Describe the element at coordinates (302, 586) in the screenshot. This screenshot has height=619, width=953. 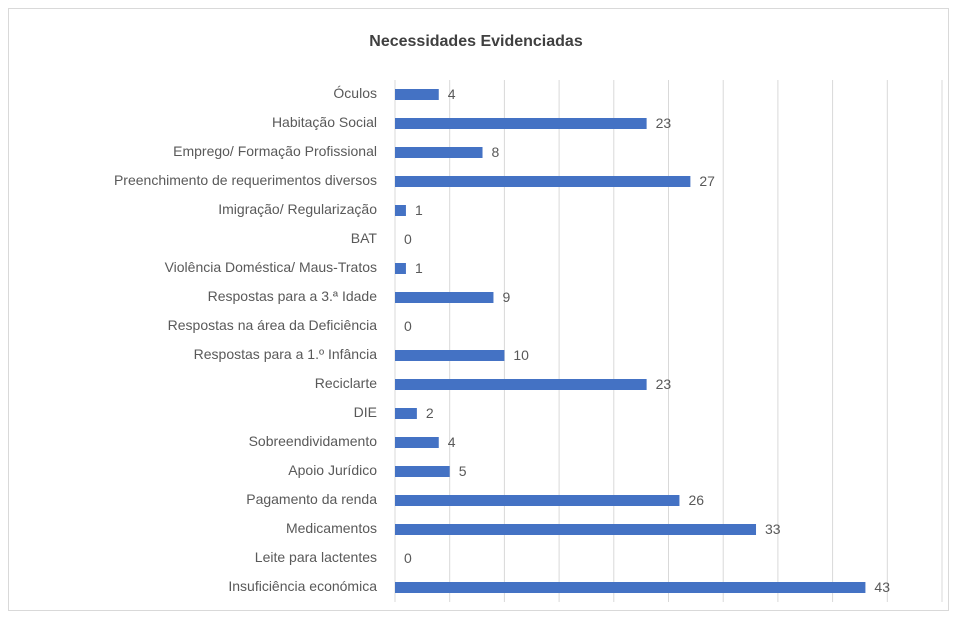
I see `y-tick-label: Insuficiência económica` at that location.